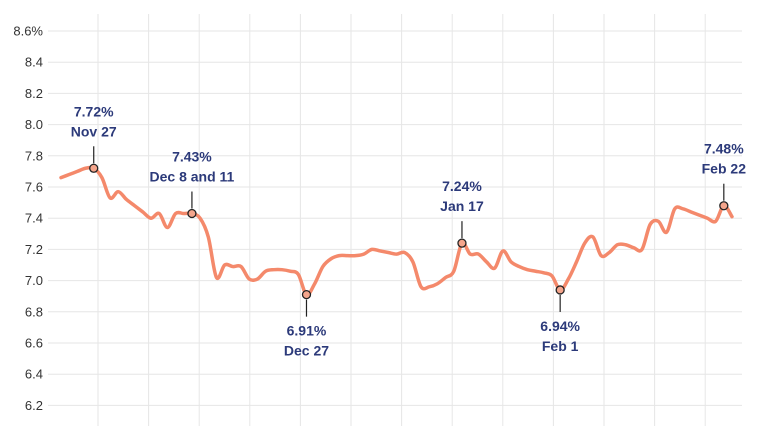  Describe the element at coordinates (192, 177) in the screenshot. I see `annotation-date: Dec 8 and 11` at that location.